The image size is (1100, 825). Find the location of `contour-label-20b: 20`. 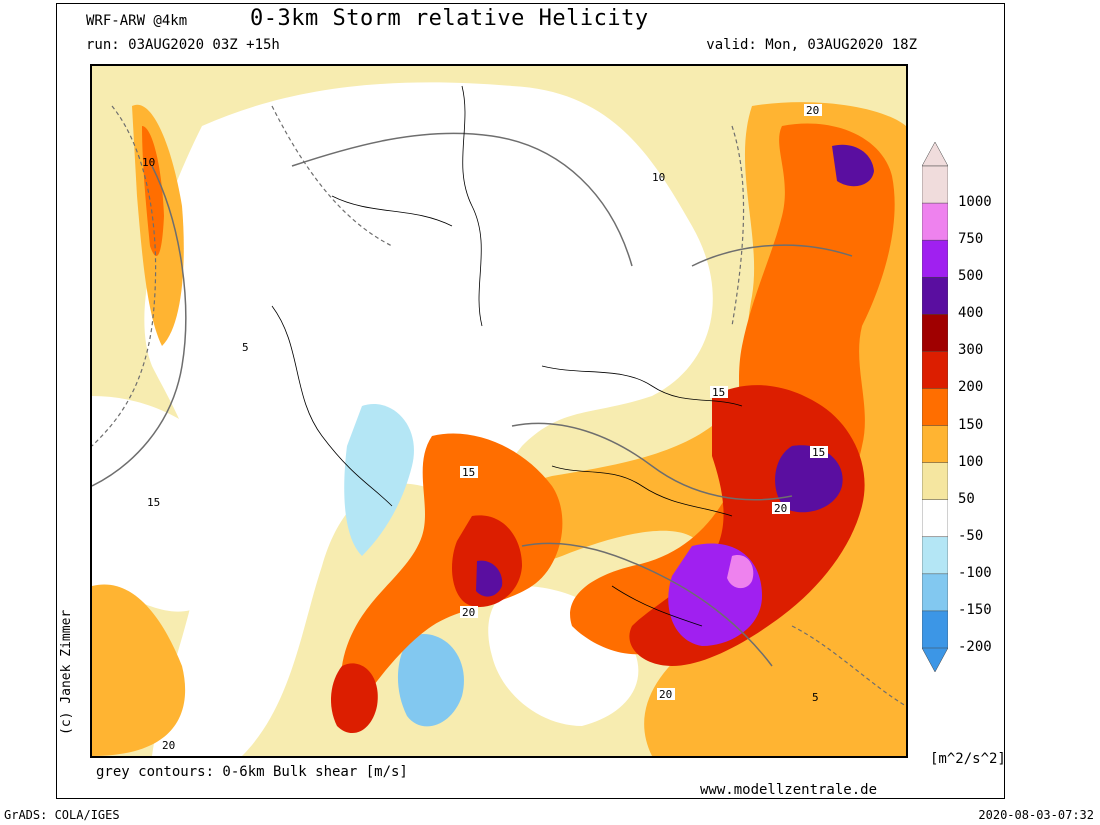

contour-label-20b: 20 is located at coordinates (780, 508).